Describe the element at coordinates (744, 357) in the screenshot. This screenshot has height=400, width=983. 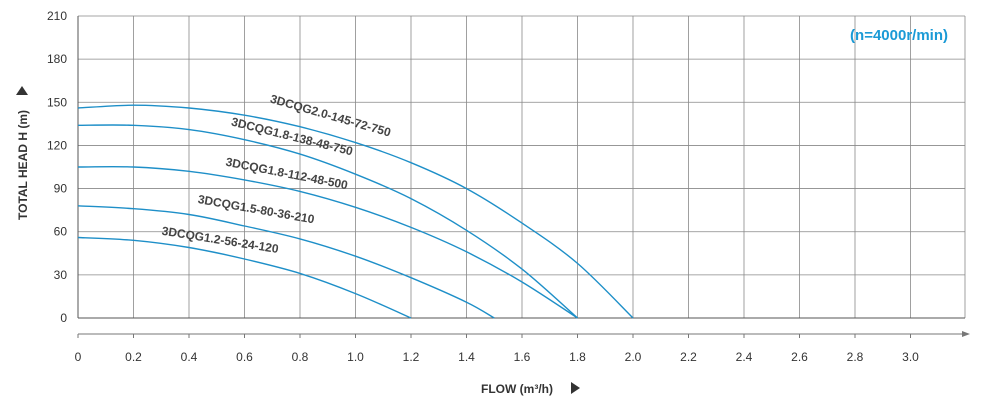
I see `x-tick-label: 2.4` at that location.